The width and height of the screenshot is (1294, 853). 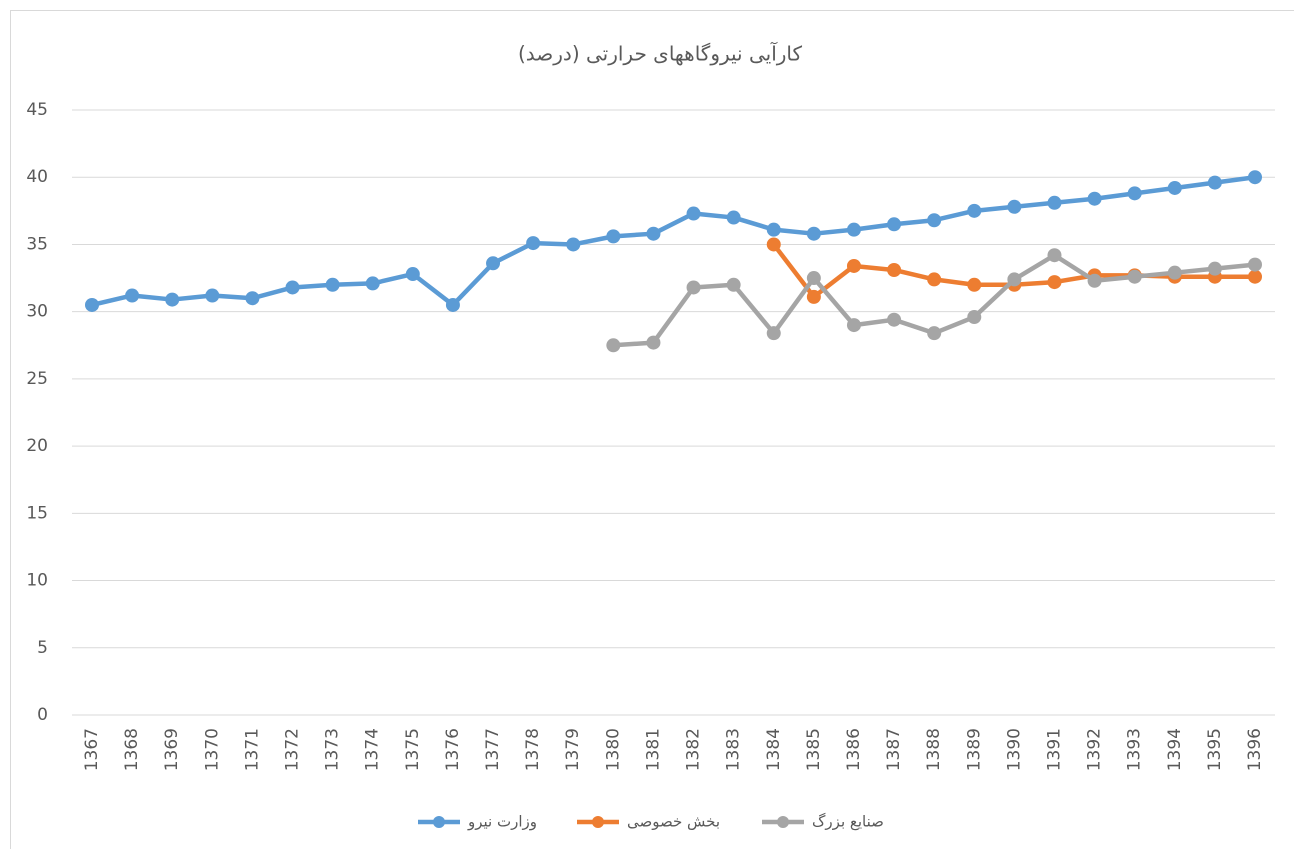 I want to click on x-tick-label: 1391, so click(x=1054, y=749).